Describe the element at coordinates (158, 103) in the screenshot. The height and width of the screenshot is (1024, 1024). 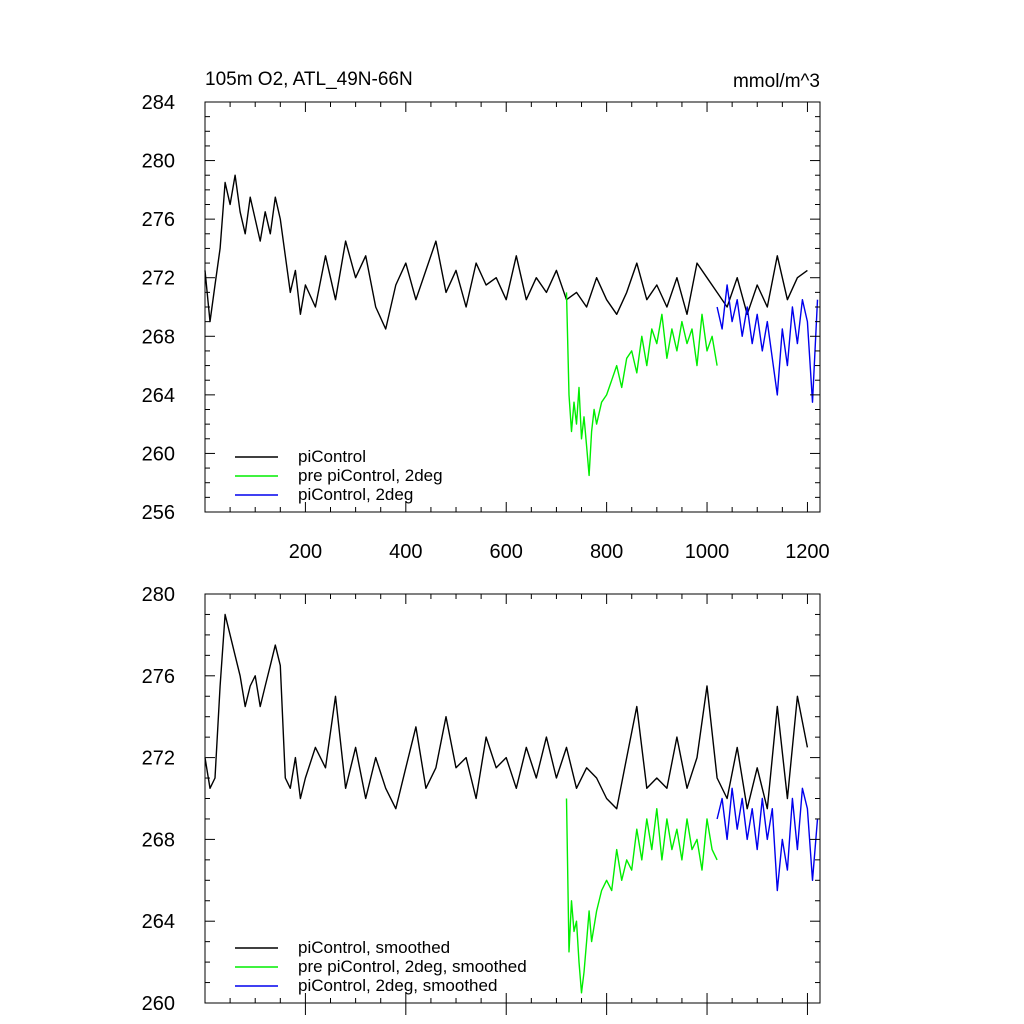
I see `top-ytick-label: 284` at that location.